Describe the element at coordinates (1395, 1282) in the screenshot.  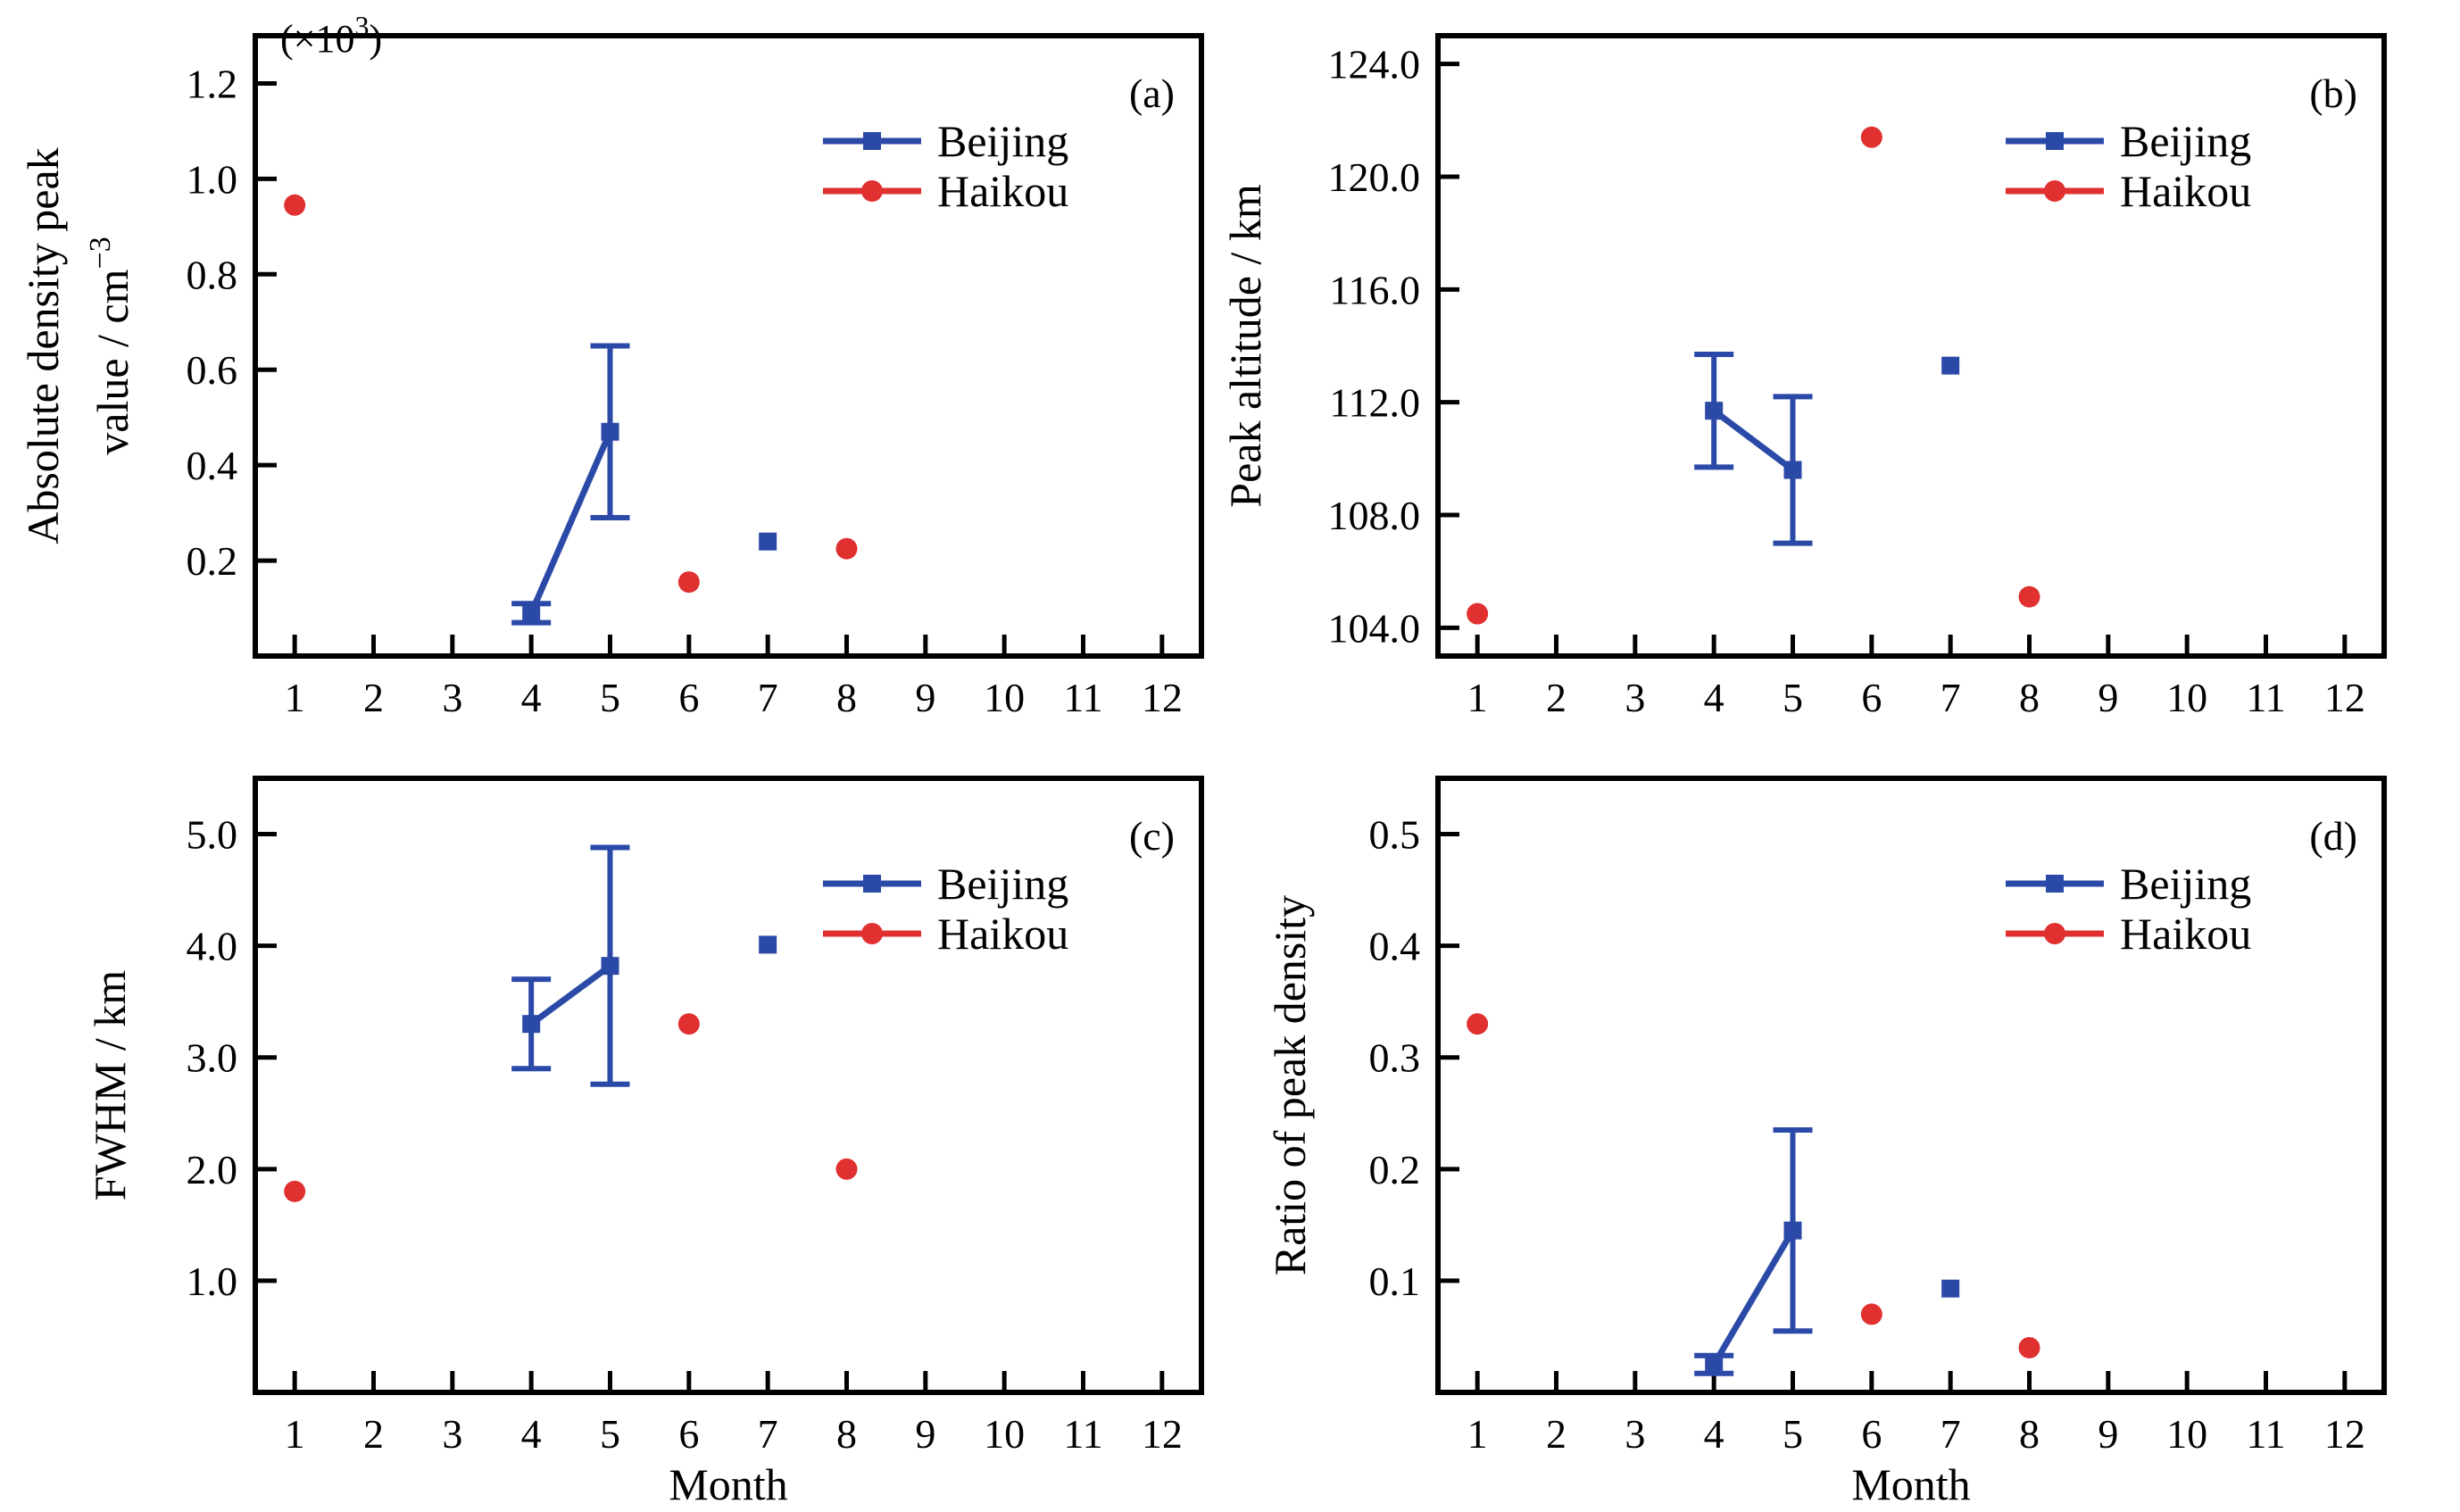
I see `y-tick-label: 0.1` at that location.